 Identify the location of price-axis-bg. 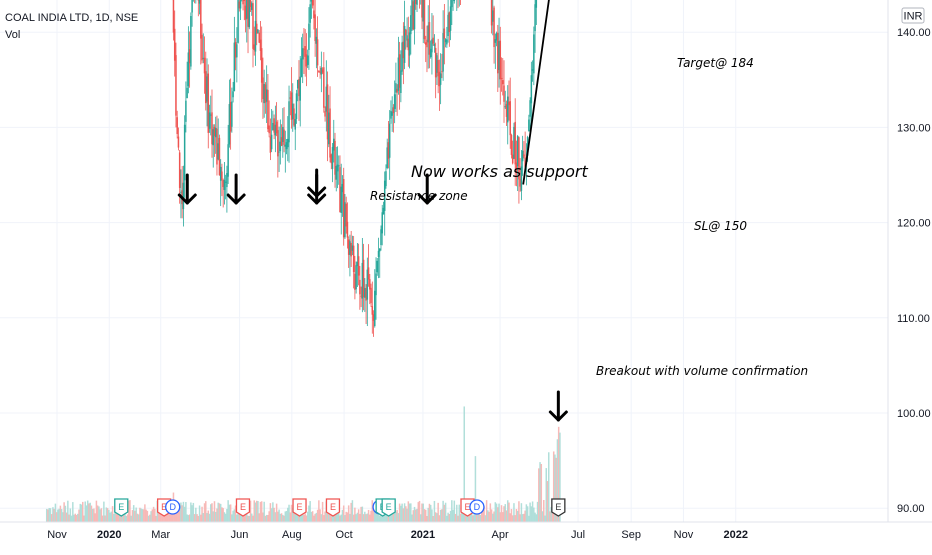
(910, 275).